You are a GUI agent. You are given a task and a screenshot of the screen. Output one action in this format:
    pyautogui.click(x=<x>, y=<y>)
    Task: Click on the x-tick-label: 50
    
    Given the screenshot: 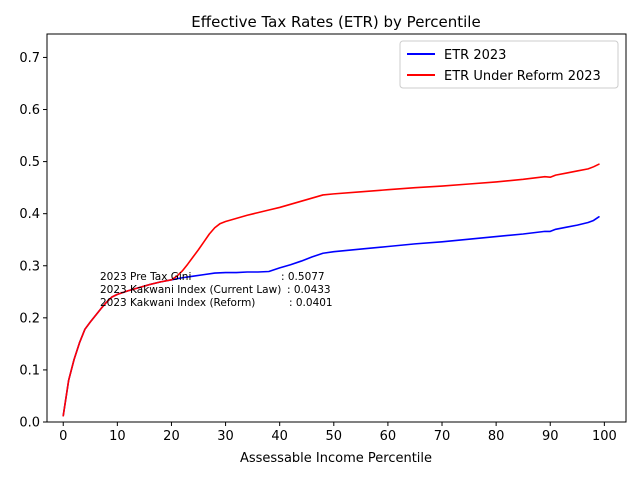 What is the action you would take?
    pyautogui.click(x=334, y=436)
    